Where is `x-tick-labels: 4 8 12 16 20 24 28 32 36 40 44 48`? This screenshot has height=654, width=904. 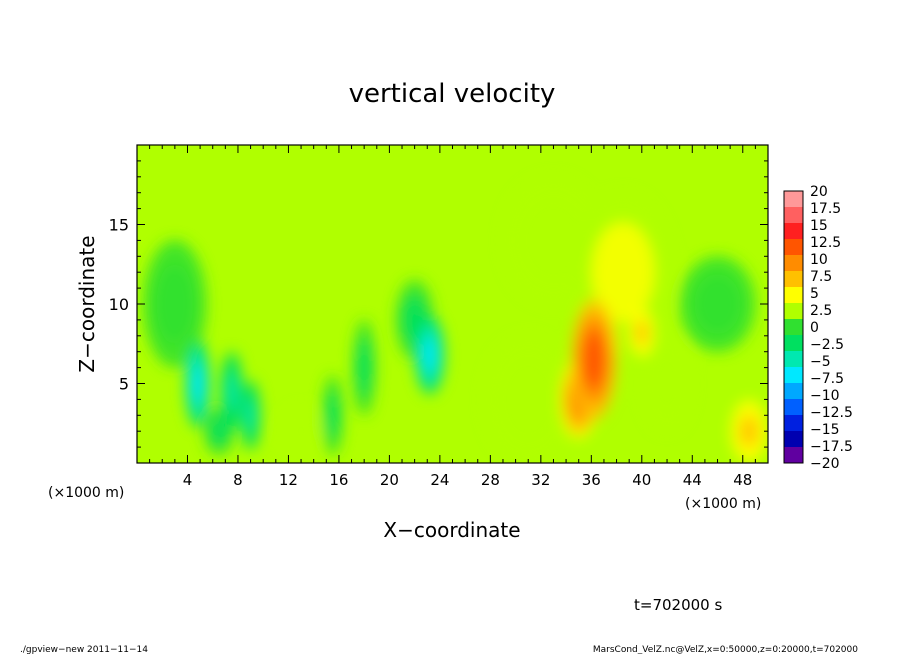
x-tick-labels: 4 8 12 16 20 24 28 32 36 40 44 48 is located at coordinates (468, 480).